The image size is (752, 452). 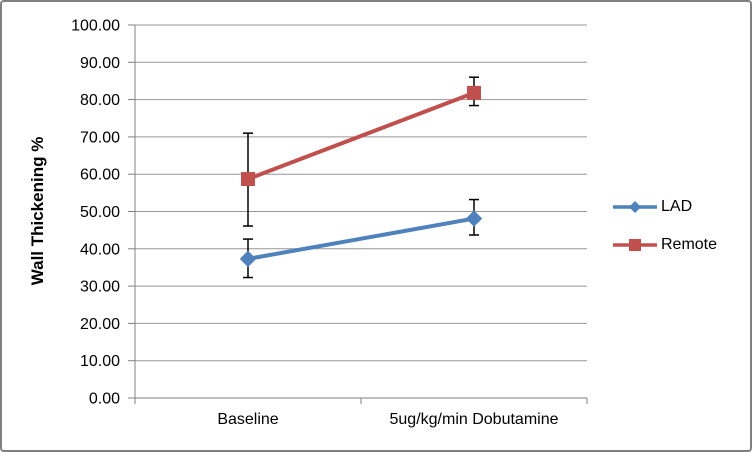 I want to click on legend-label-remote: Remote, so click(x=689, y=244).